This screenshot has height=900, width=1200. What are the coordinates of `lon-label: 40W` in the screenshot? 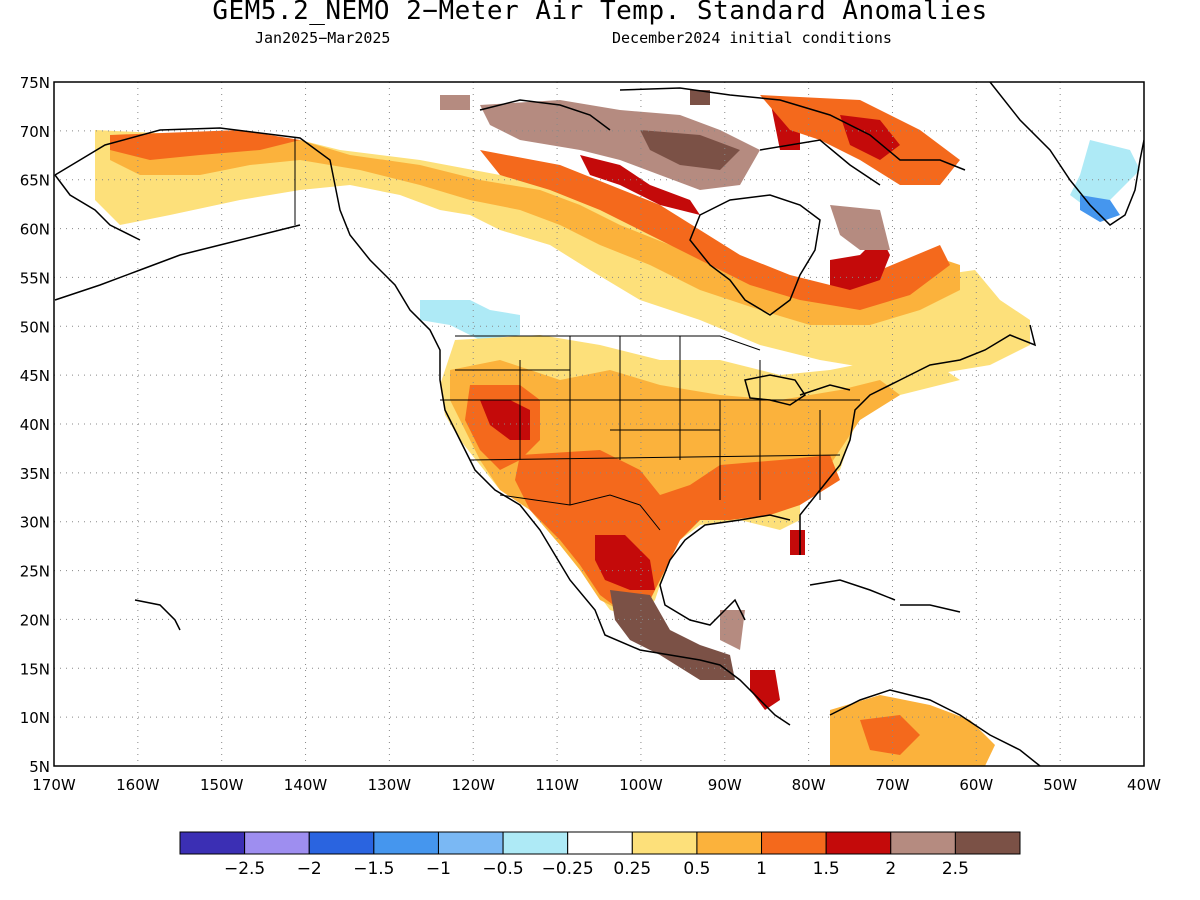 It's located at (1144, 785).